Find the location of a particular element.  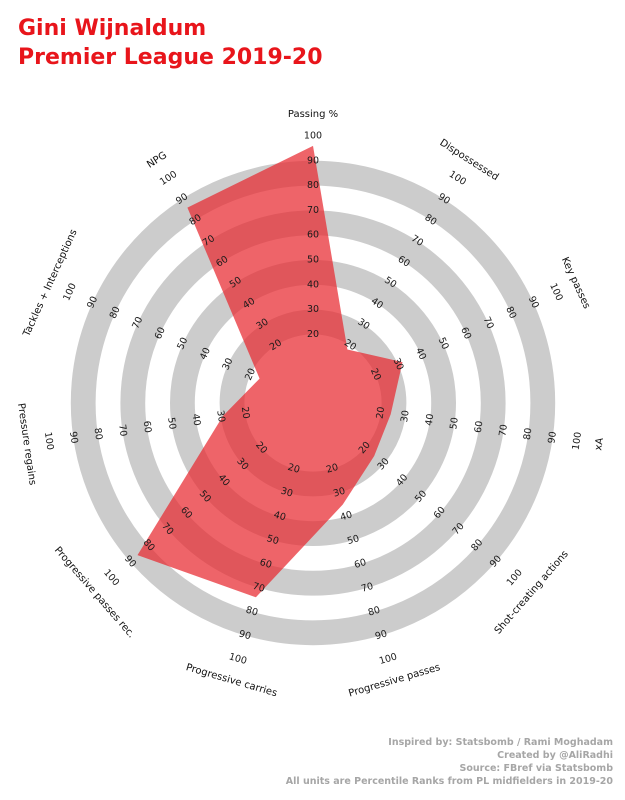

category-label: Passing % is located at coordinates (313, 114).